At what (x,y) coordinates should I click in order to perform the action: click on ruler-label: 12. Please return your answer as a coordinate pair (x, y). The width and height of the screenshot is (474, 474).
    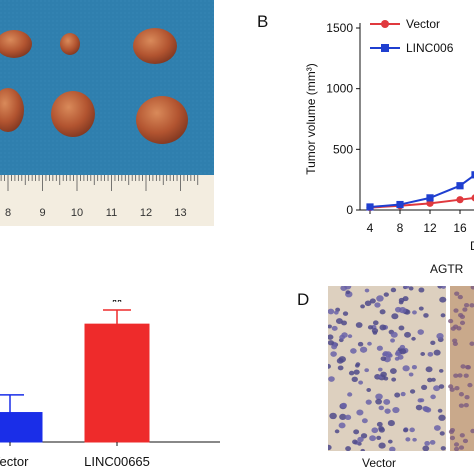
    Looking at the image, I should click on (146, 213).